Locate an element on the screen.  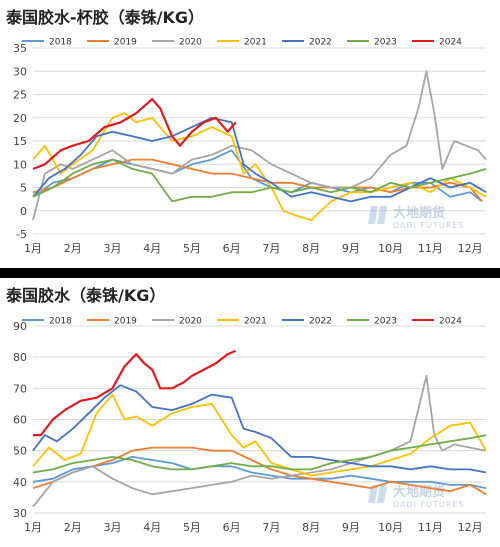
series-line-2021 is located at coordinates (259, 435).